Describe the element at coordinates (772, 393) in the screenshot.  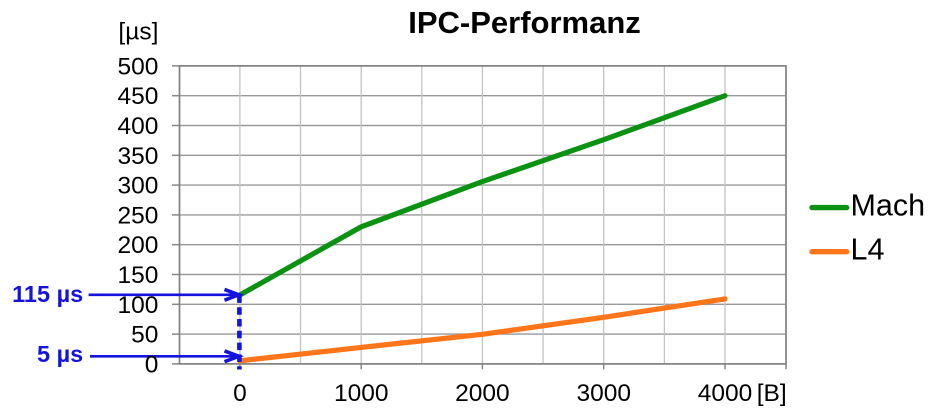
I see `svg-text: [B]` at that location.